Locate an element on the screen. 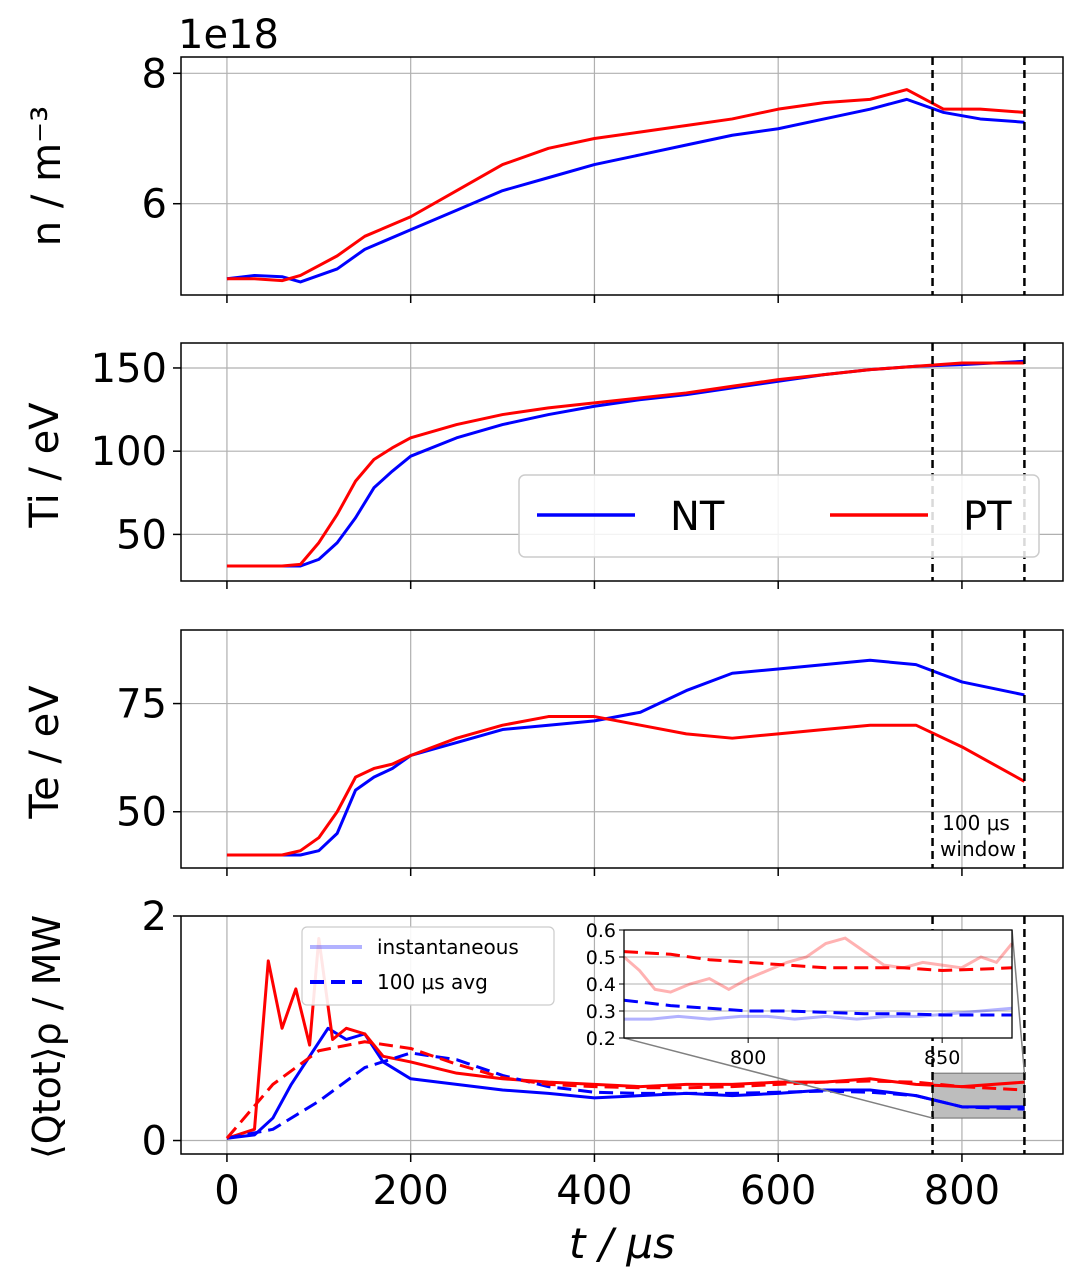 This screenshot has height=1283, width=1079. x-tick-label: 600 is located at coordinates (778, 1191).